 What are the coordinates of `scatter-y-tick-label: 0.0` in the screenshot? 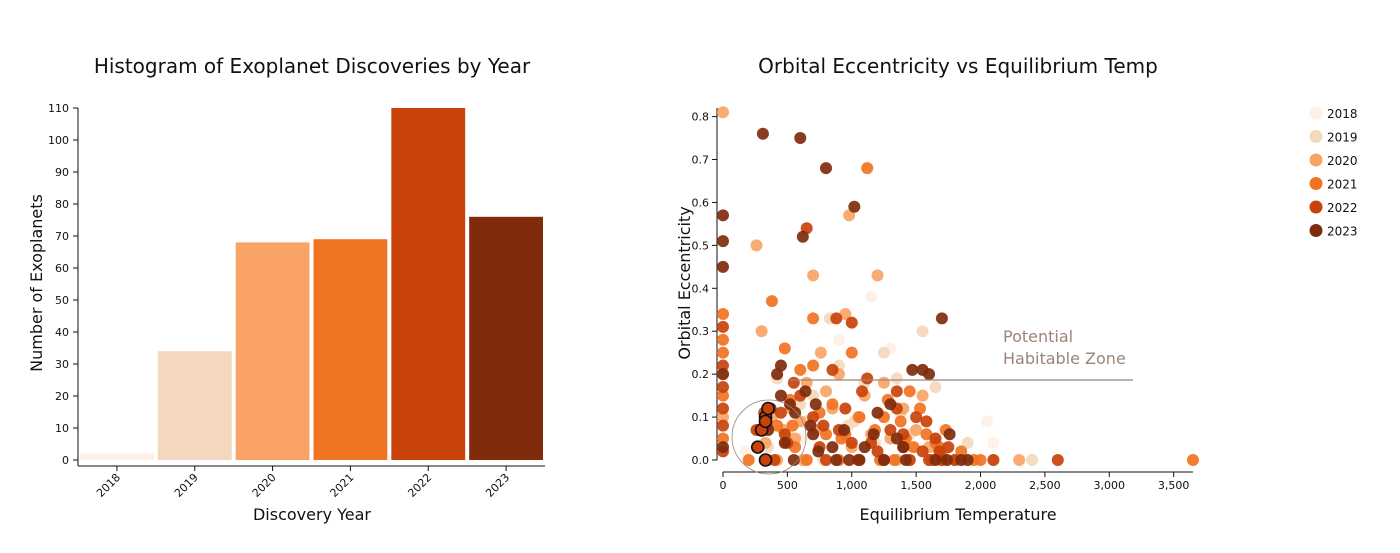 It's located at (701, 460).